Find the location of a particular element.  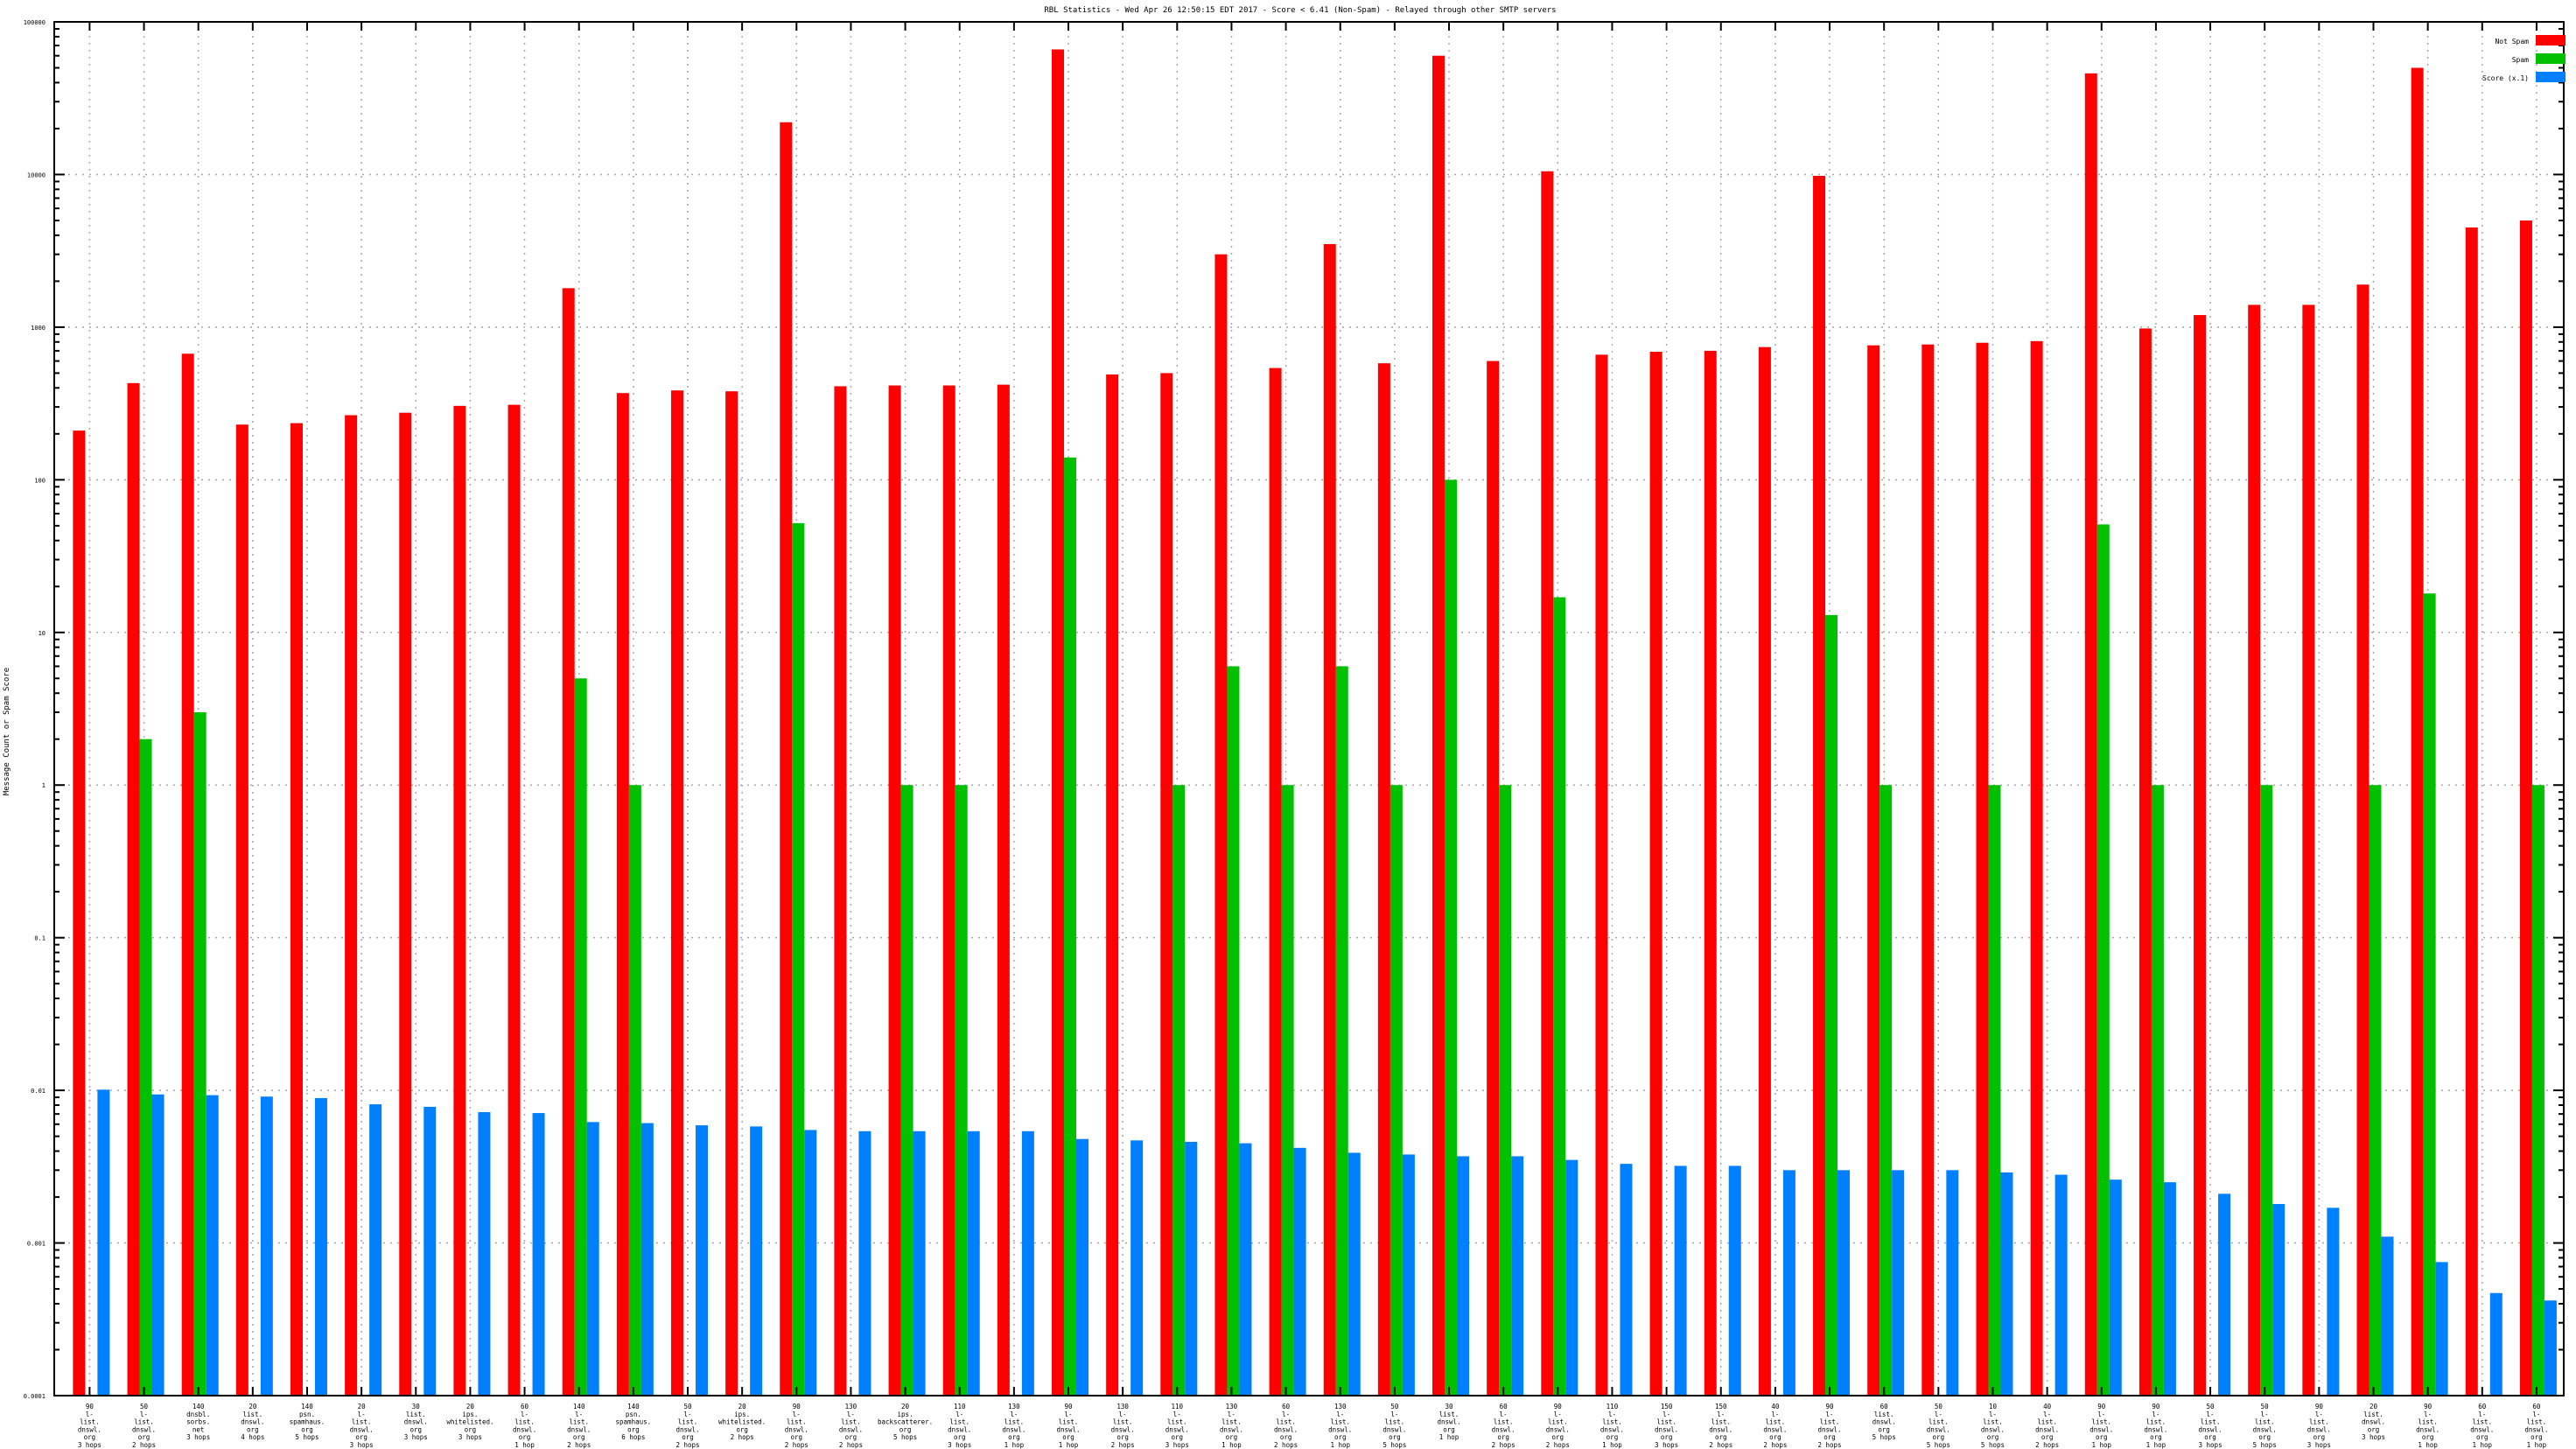

x-tick-label: ips. is located at coordinates (742, 1414).